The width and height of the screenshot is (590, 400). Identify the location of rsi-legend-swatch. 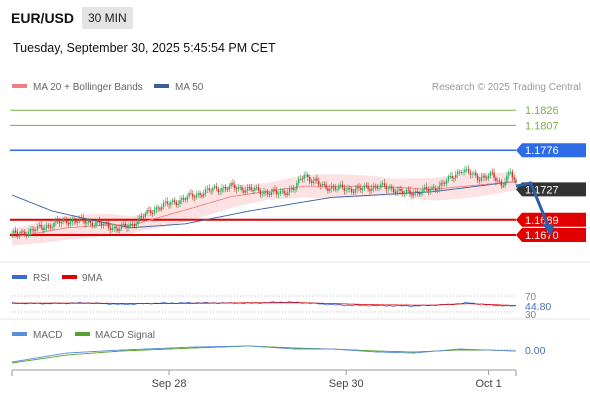
(19, 277).